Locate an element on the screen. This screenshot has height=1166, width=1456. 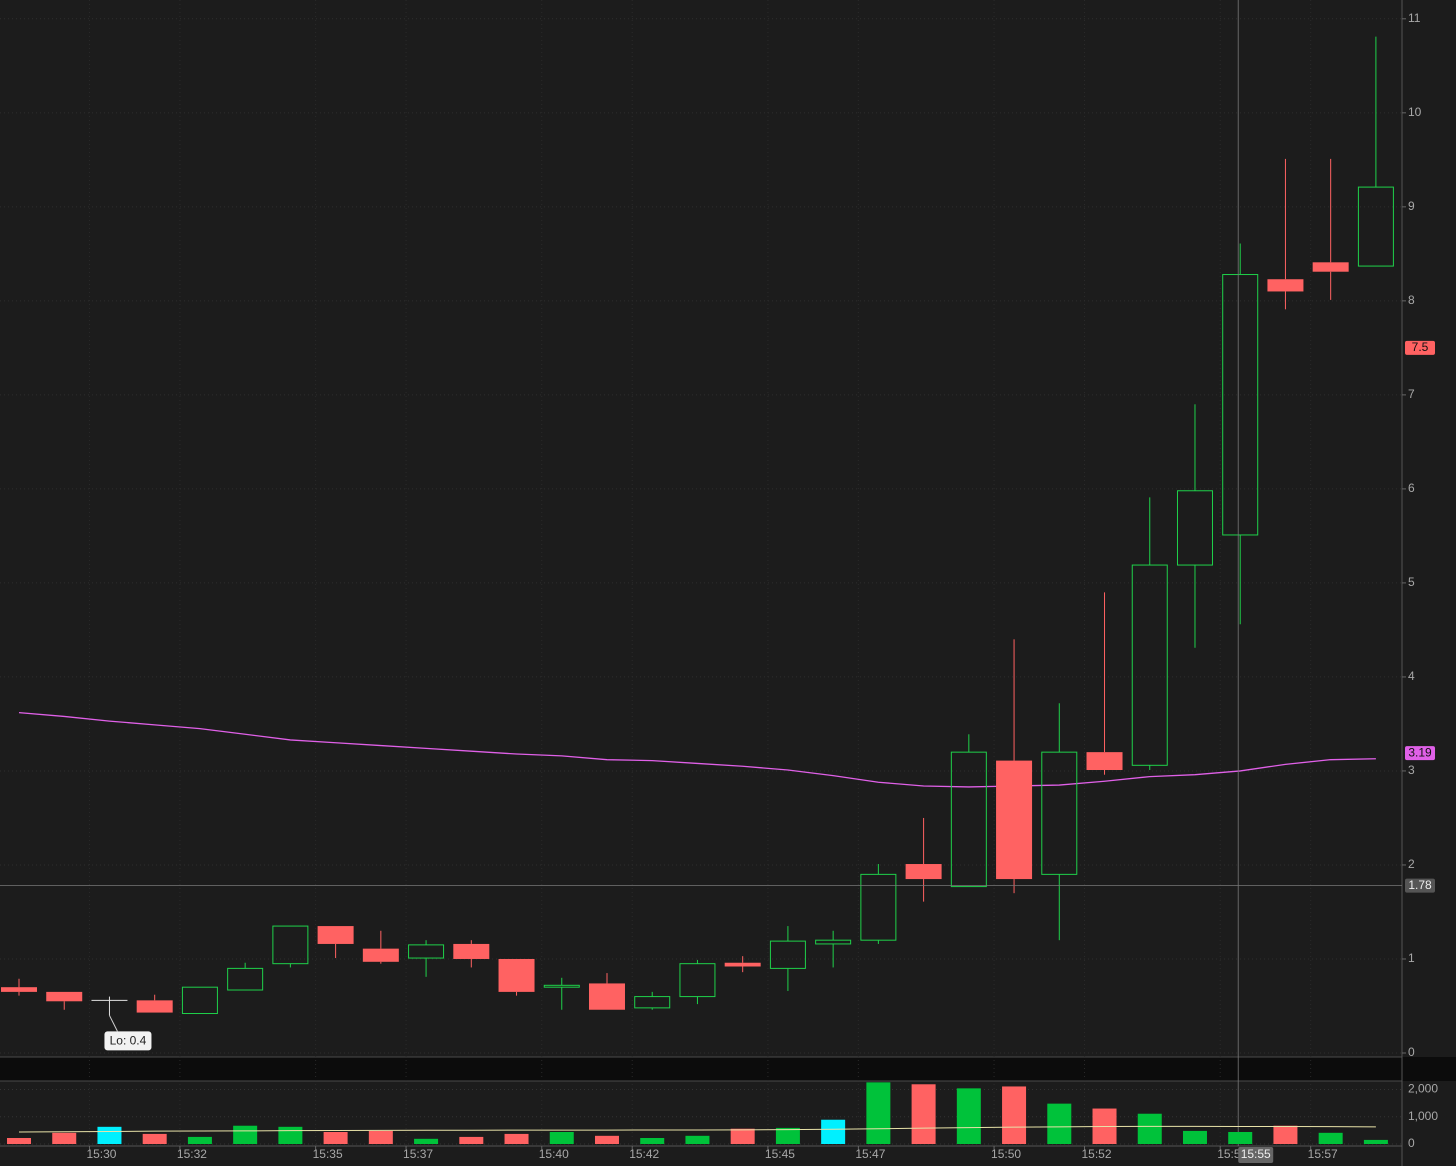
y-tick-label: 11 is located at coordinates (1414, 18).